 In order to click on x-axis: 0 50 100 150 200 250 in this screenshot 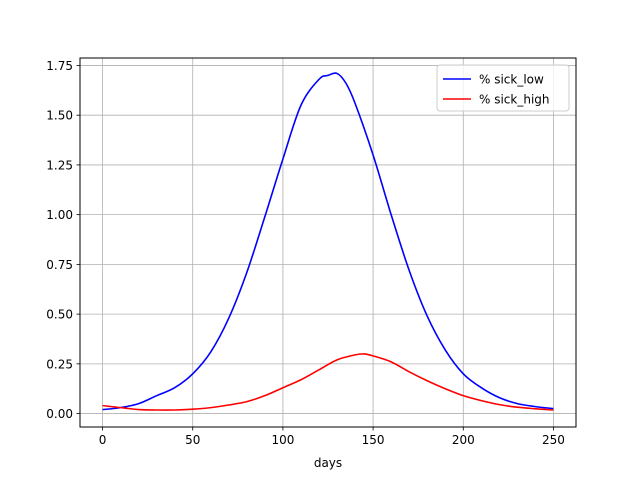, I will do `click(332, 437)`.